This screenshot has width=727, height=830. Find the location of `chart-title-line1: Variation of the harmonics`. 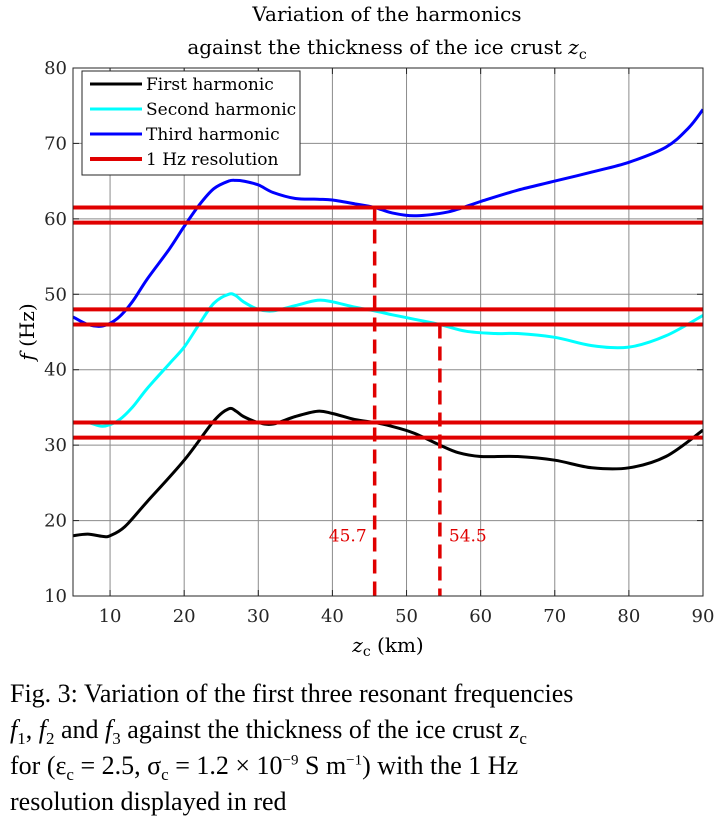

chart-title-line1: Variation of the harmonics is located at coordinates (387, 14).